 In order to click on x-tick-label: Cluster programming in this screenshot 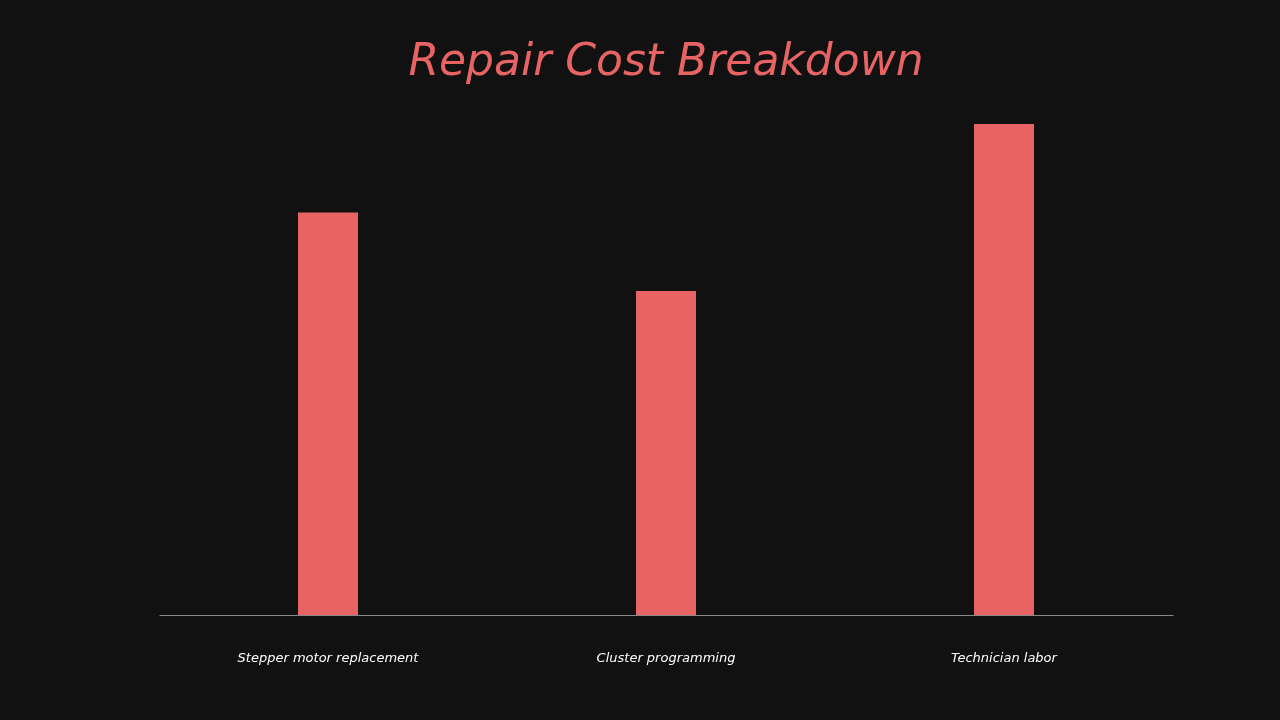, I will do `click(666, 657)`.